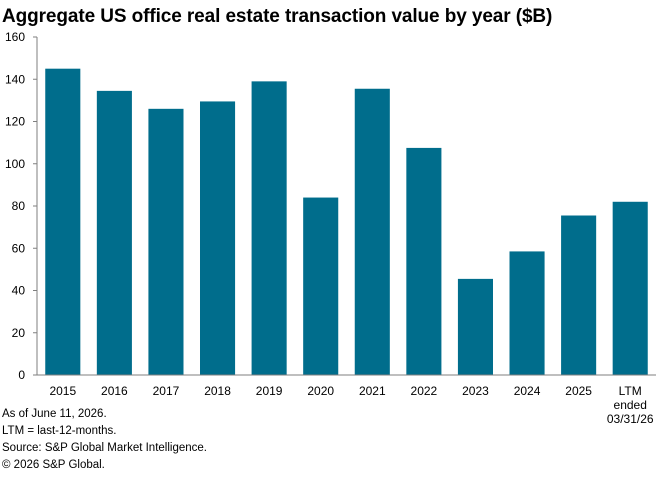  Describe the element at coordinates (15, 37) in the screenshot. I see `y-tick-label: 160` at that location.